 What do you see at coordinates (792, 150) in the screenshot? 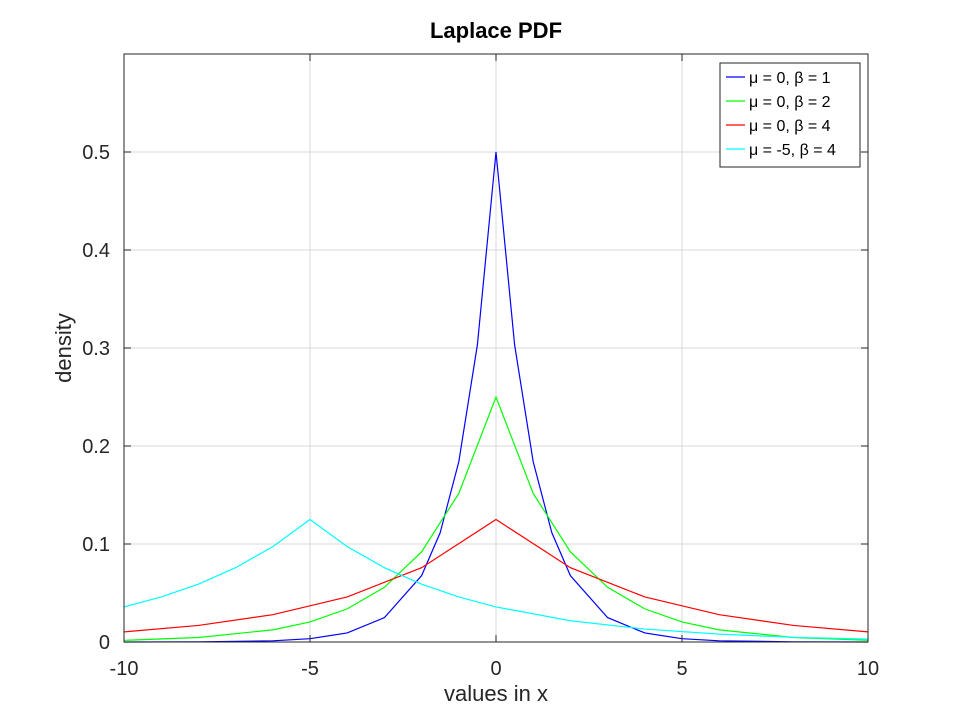
I see `legend-entry: μ = -5, β = 4` at bounding box center [792, 150].